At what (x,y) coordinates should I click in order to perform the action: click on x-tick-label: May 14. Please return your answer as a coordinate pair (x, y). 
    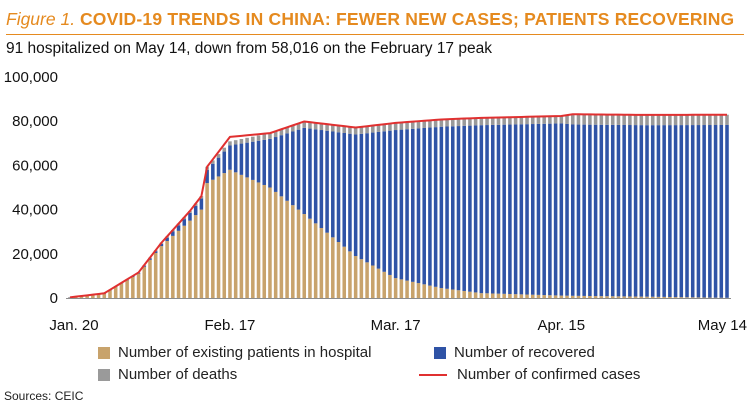
    Looking at the image, I should click on (722, 325).